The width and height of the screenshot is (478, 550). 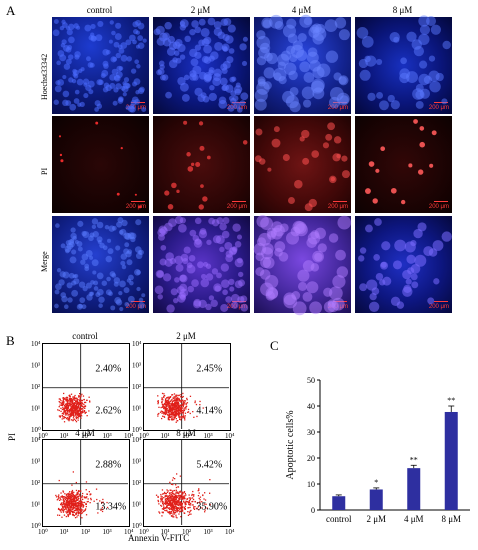 What do you see at coordinates (441, 201) in the screenshot?
I see `scale-bar` at bounding box center [441, 201].